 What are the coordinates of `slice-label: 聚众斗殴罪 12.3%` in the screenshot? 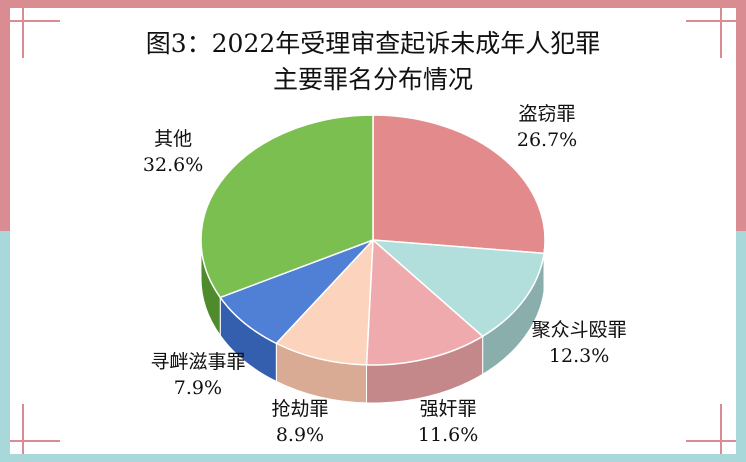 It's located at (579, 343).